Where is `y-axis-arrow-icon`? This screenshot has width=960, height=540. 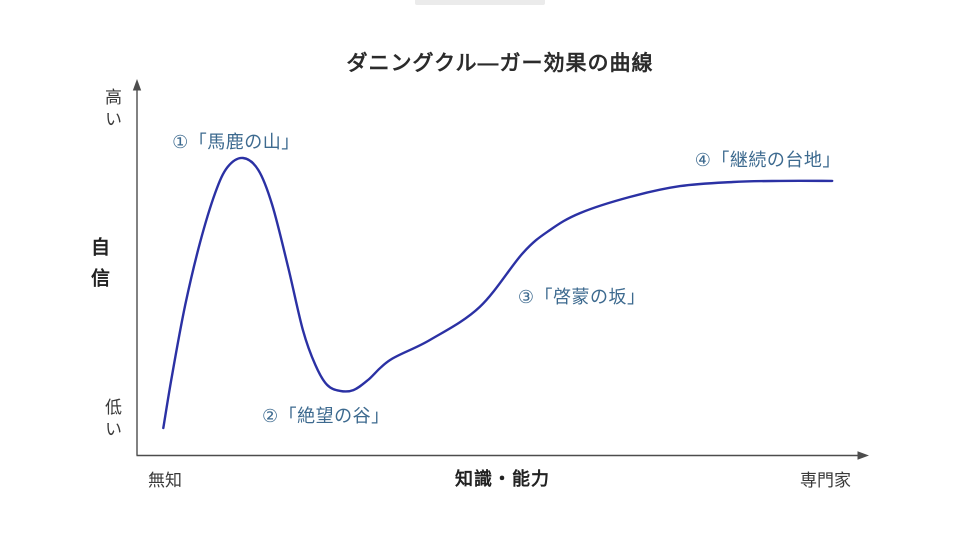
y-axis-arrow-icon is located at coordinates (137, 85).